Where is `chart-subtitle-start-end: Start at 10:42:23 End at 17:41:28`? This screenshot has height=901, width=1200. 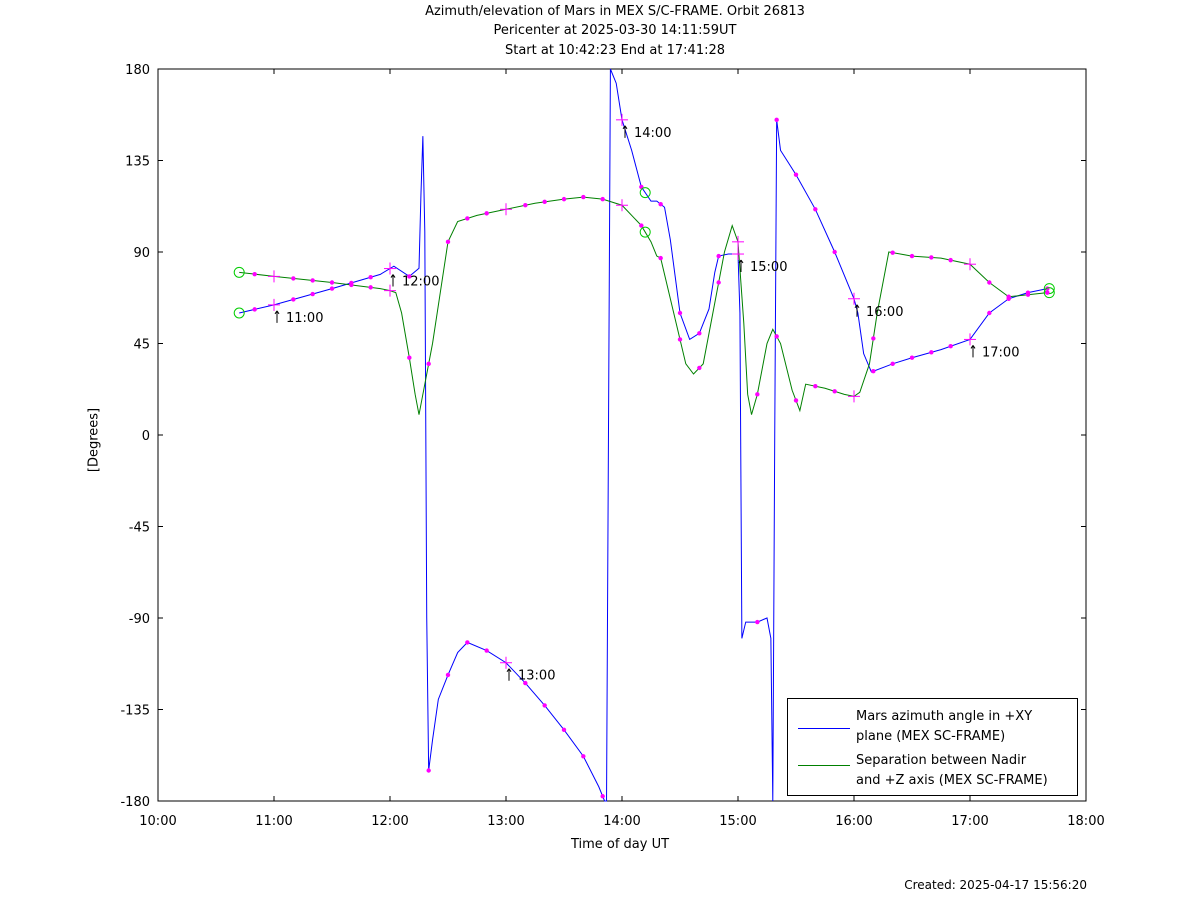 chart-subtitle-start-end: Start at 10:42:23 End at 17:41:28 is located at coordinates (615, 50).